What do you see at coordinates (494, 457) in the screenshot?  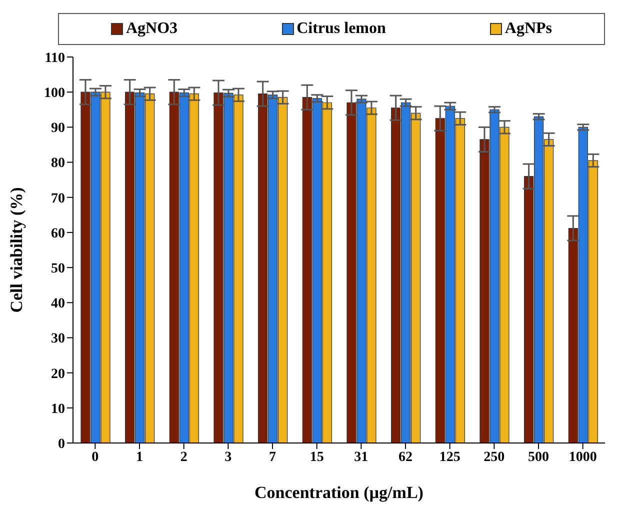 I see `x-tick-label: 250` at bounding box center [494, 457].